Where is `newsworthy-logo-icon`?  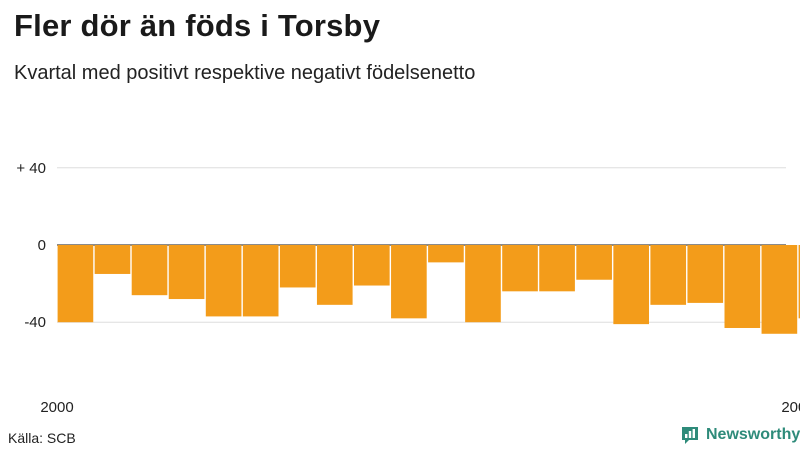 newsworthy-logo-icon is located at coordinates (690, 435).